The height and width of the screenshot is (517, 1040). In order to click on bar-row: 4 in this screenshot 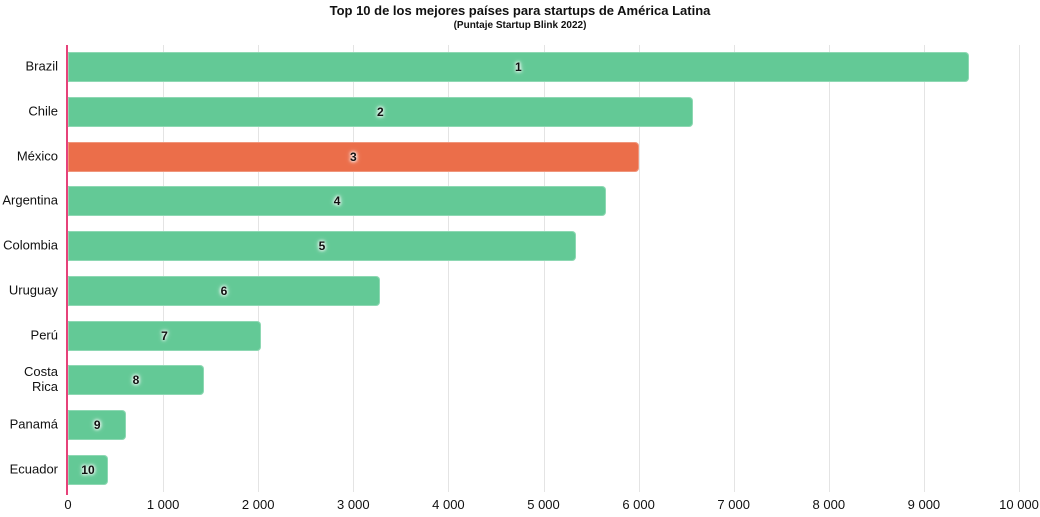, I will do `click(543, 201)`.